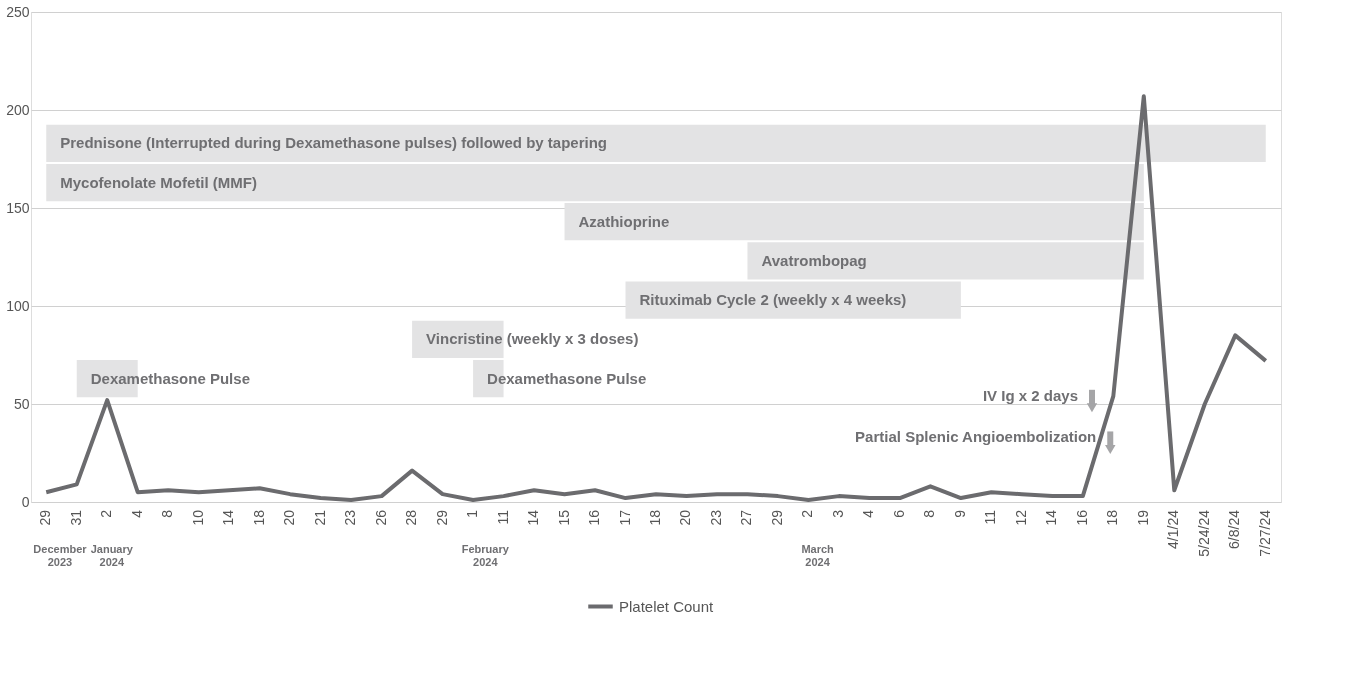 The height and width of the screenshot is (690, 1353). I want to click on annotation: Partial Splenic Angioembolization, so click(976, 437).